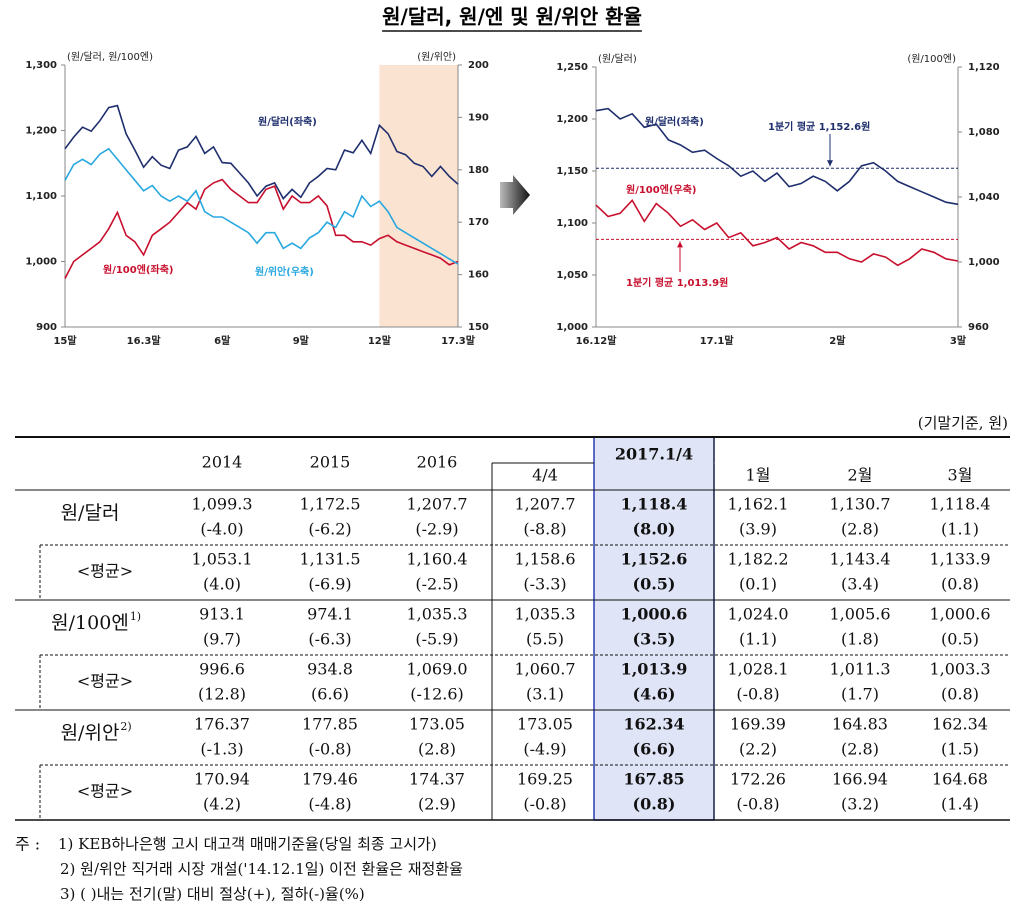  Describe the element at coordinates (329, 584) in the screenshot. I see `table-change: (-6.9)` at that location.